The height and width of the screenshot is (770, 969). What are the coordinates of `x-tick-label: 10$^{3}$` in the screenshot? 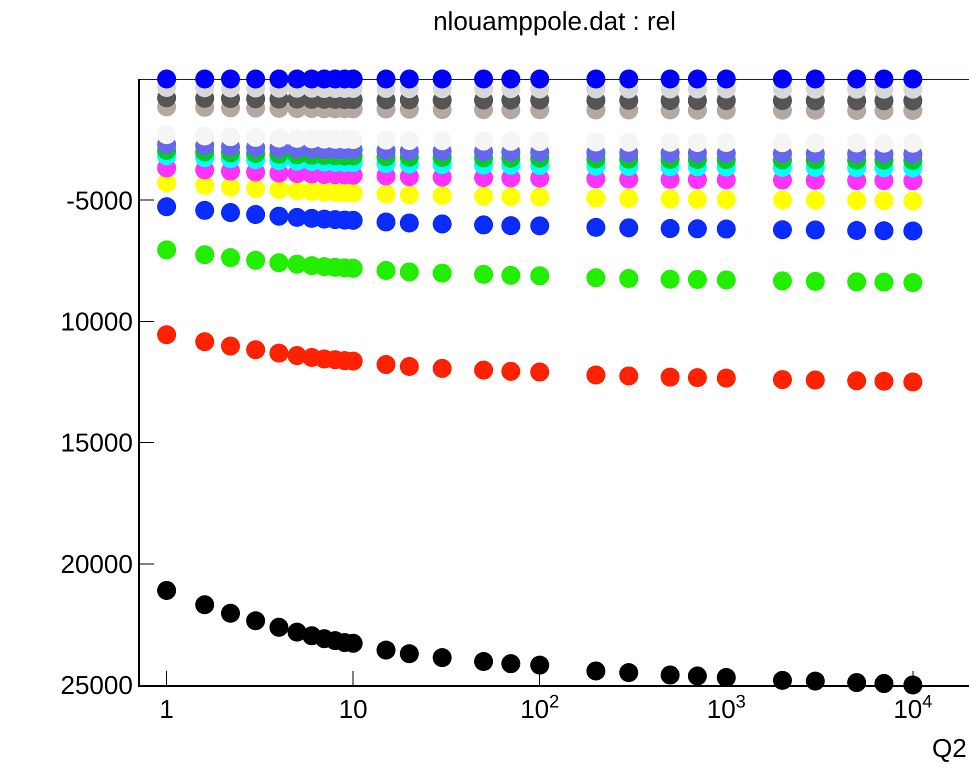 It's located at (726, 707).